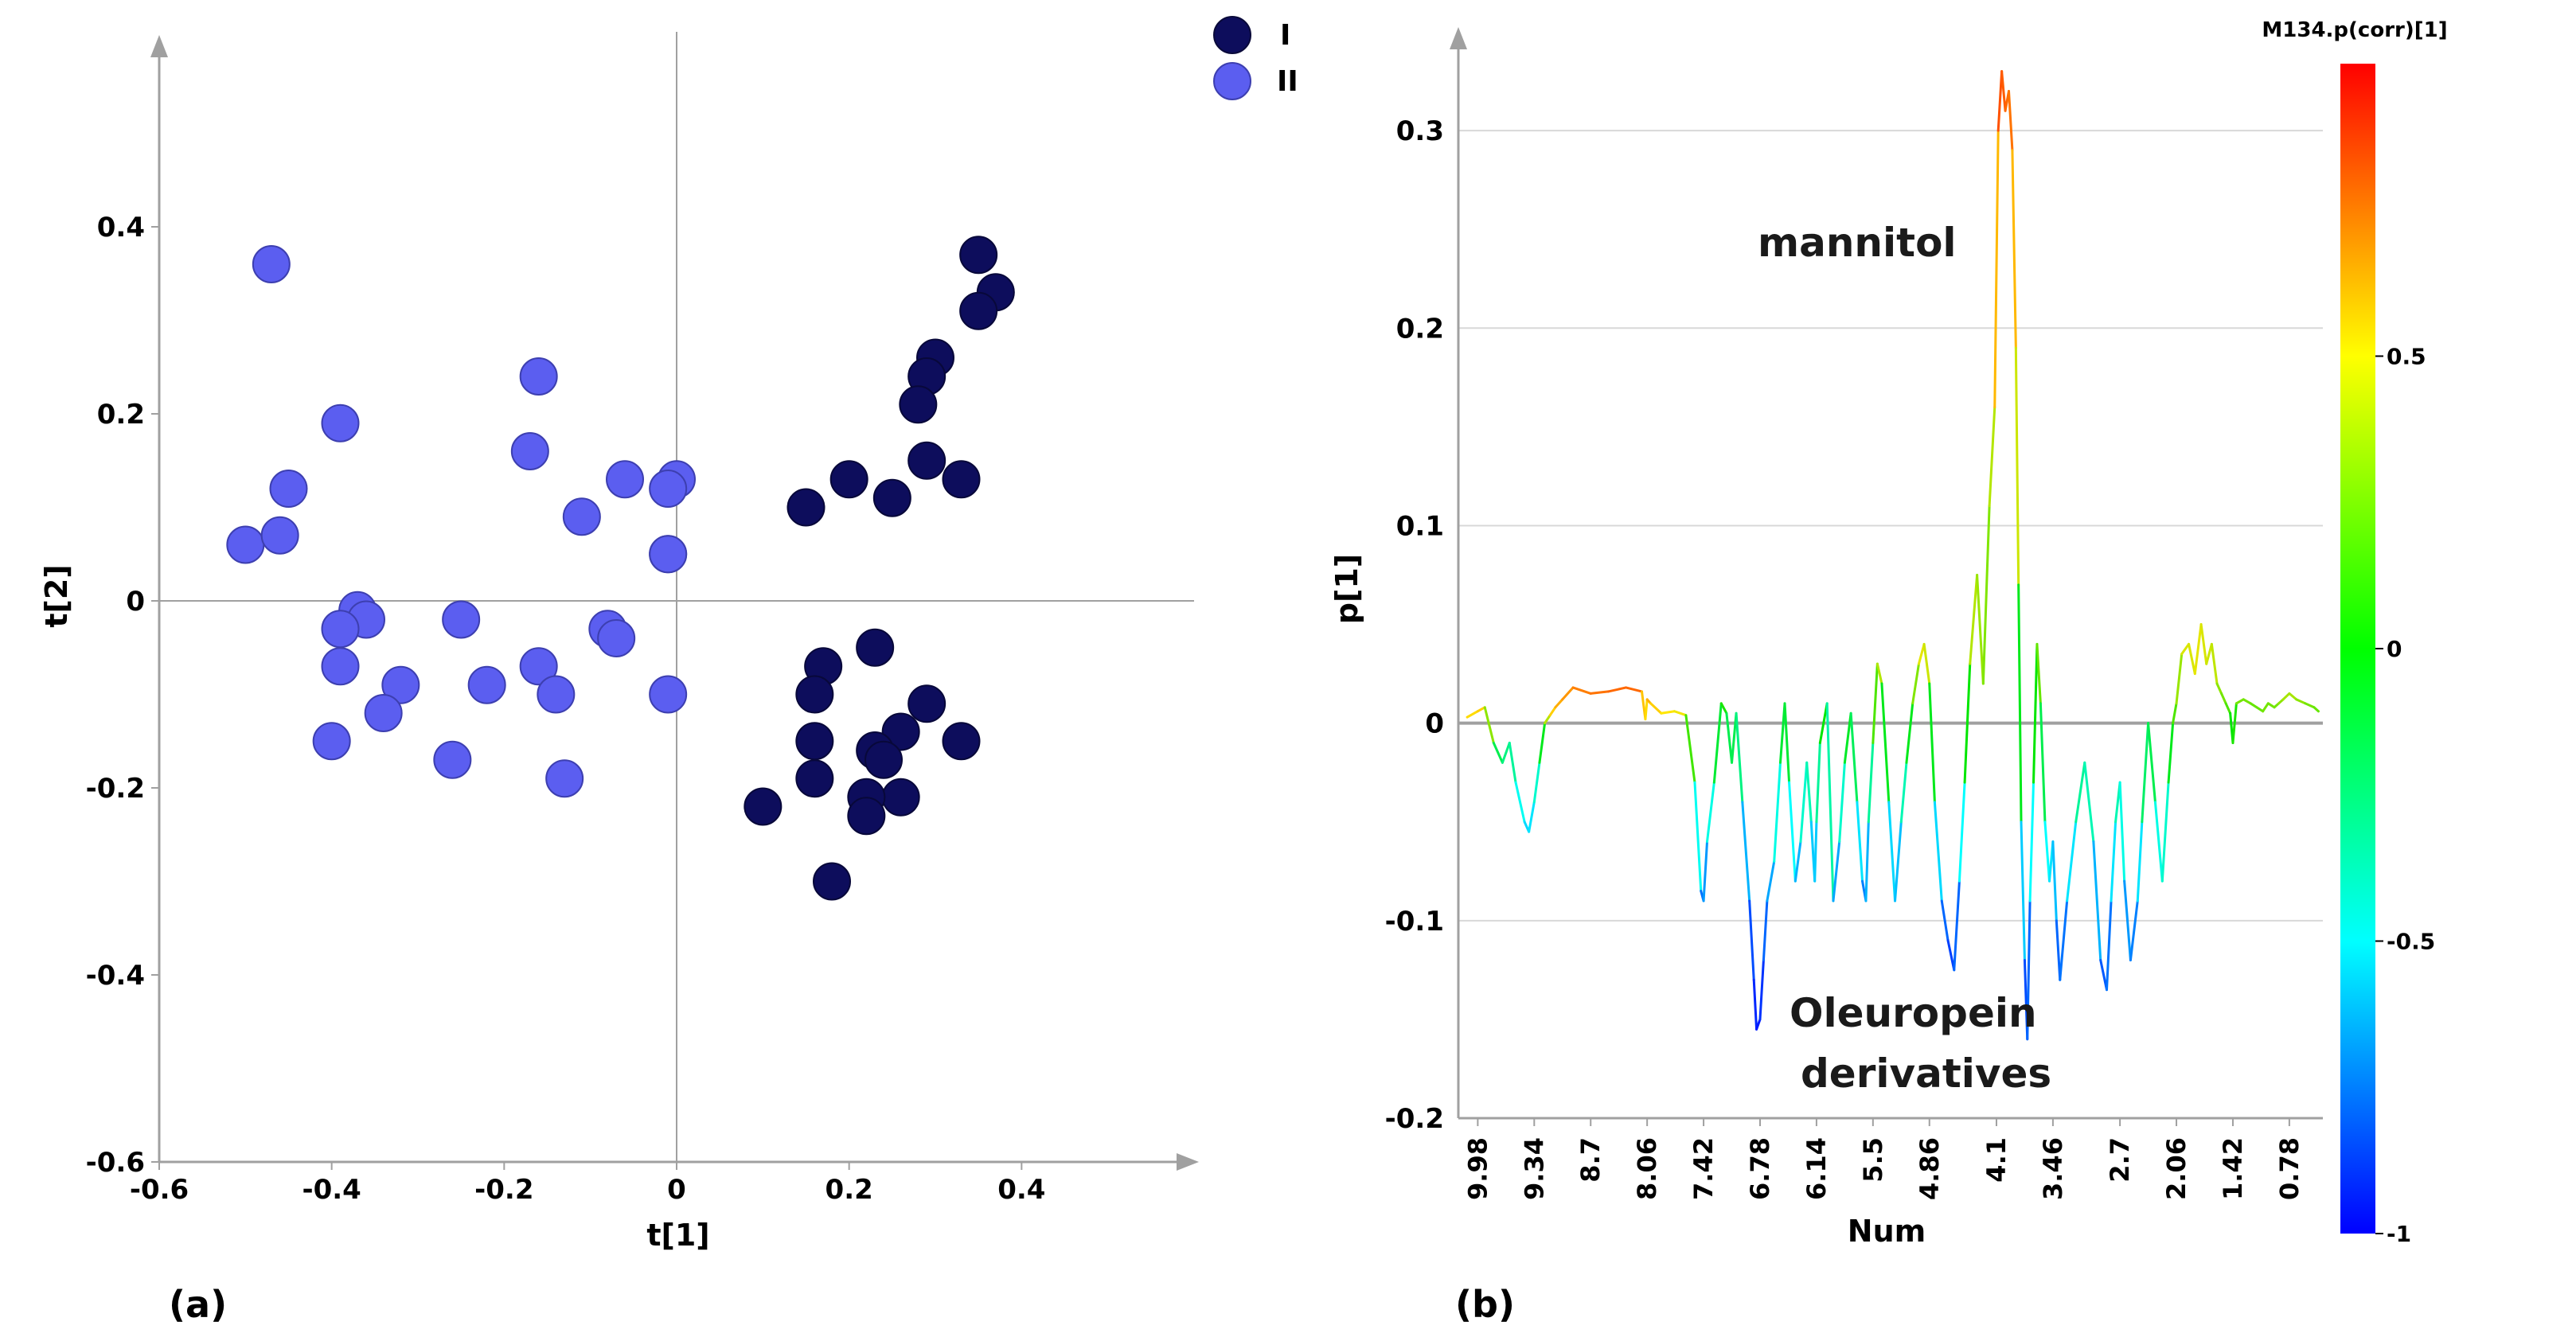  Describe the element at coordinates (56, 595) in the screenshot. I see `scatter-y-axis-label: t[2]` at that location.